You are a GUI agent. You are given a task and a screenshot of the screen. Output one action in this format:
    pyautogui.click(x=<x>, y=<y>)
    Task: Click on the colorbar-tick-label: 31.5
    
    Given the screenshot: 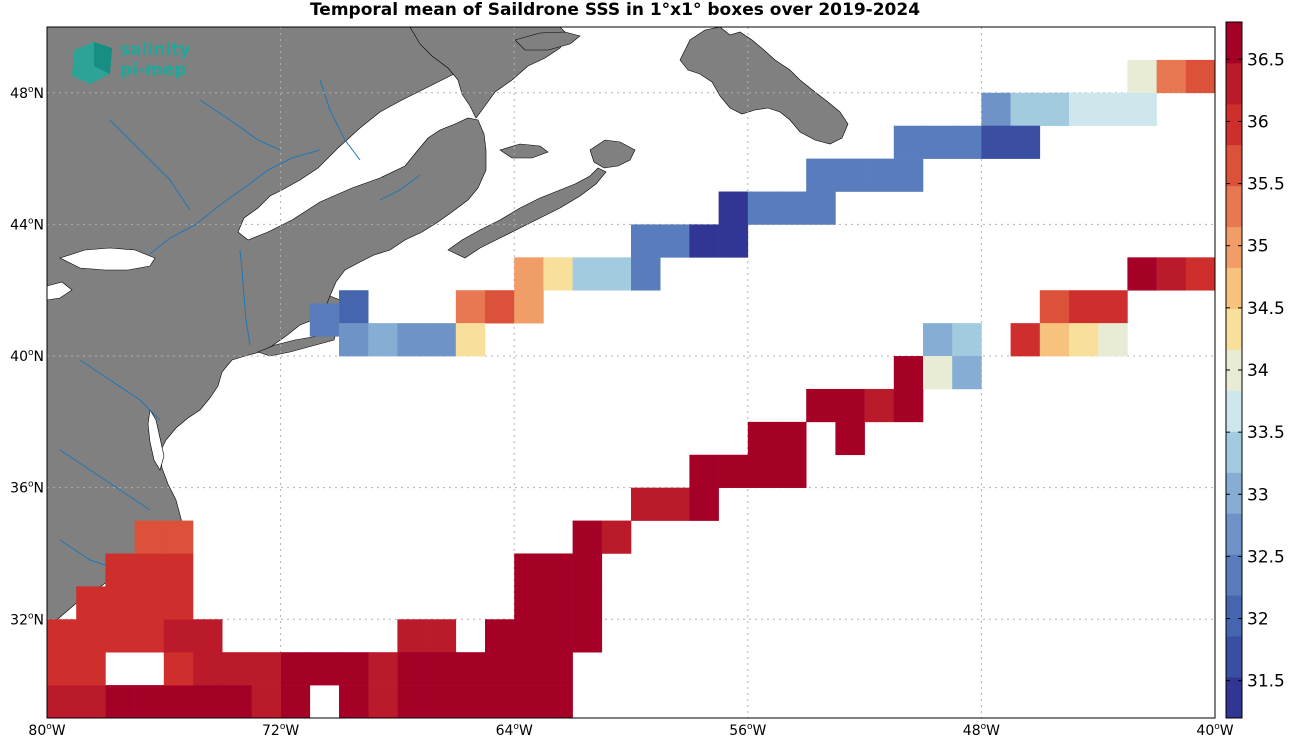 What is the action you would take?
    pyautogui.click(x=1266, y=682)
    